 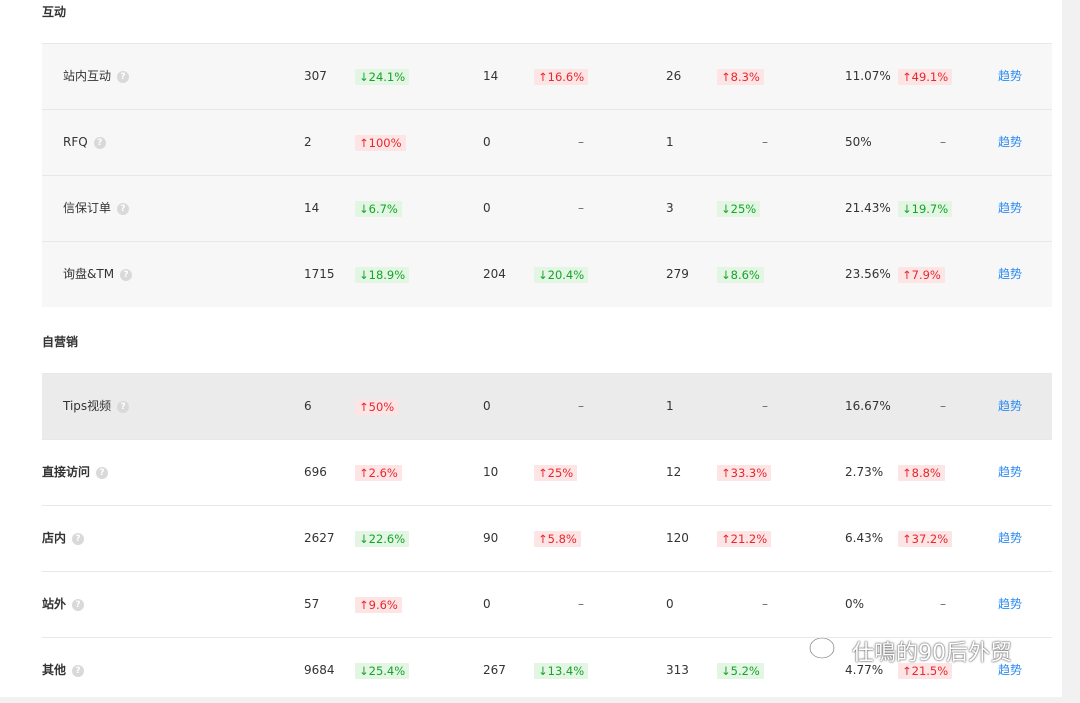 What do you see at coordinates (54, 538) in the screenshot?
I see `row-name: 店内` at bounding box center [54, 538].